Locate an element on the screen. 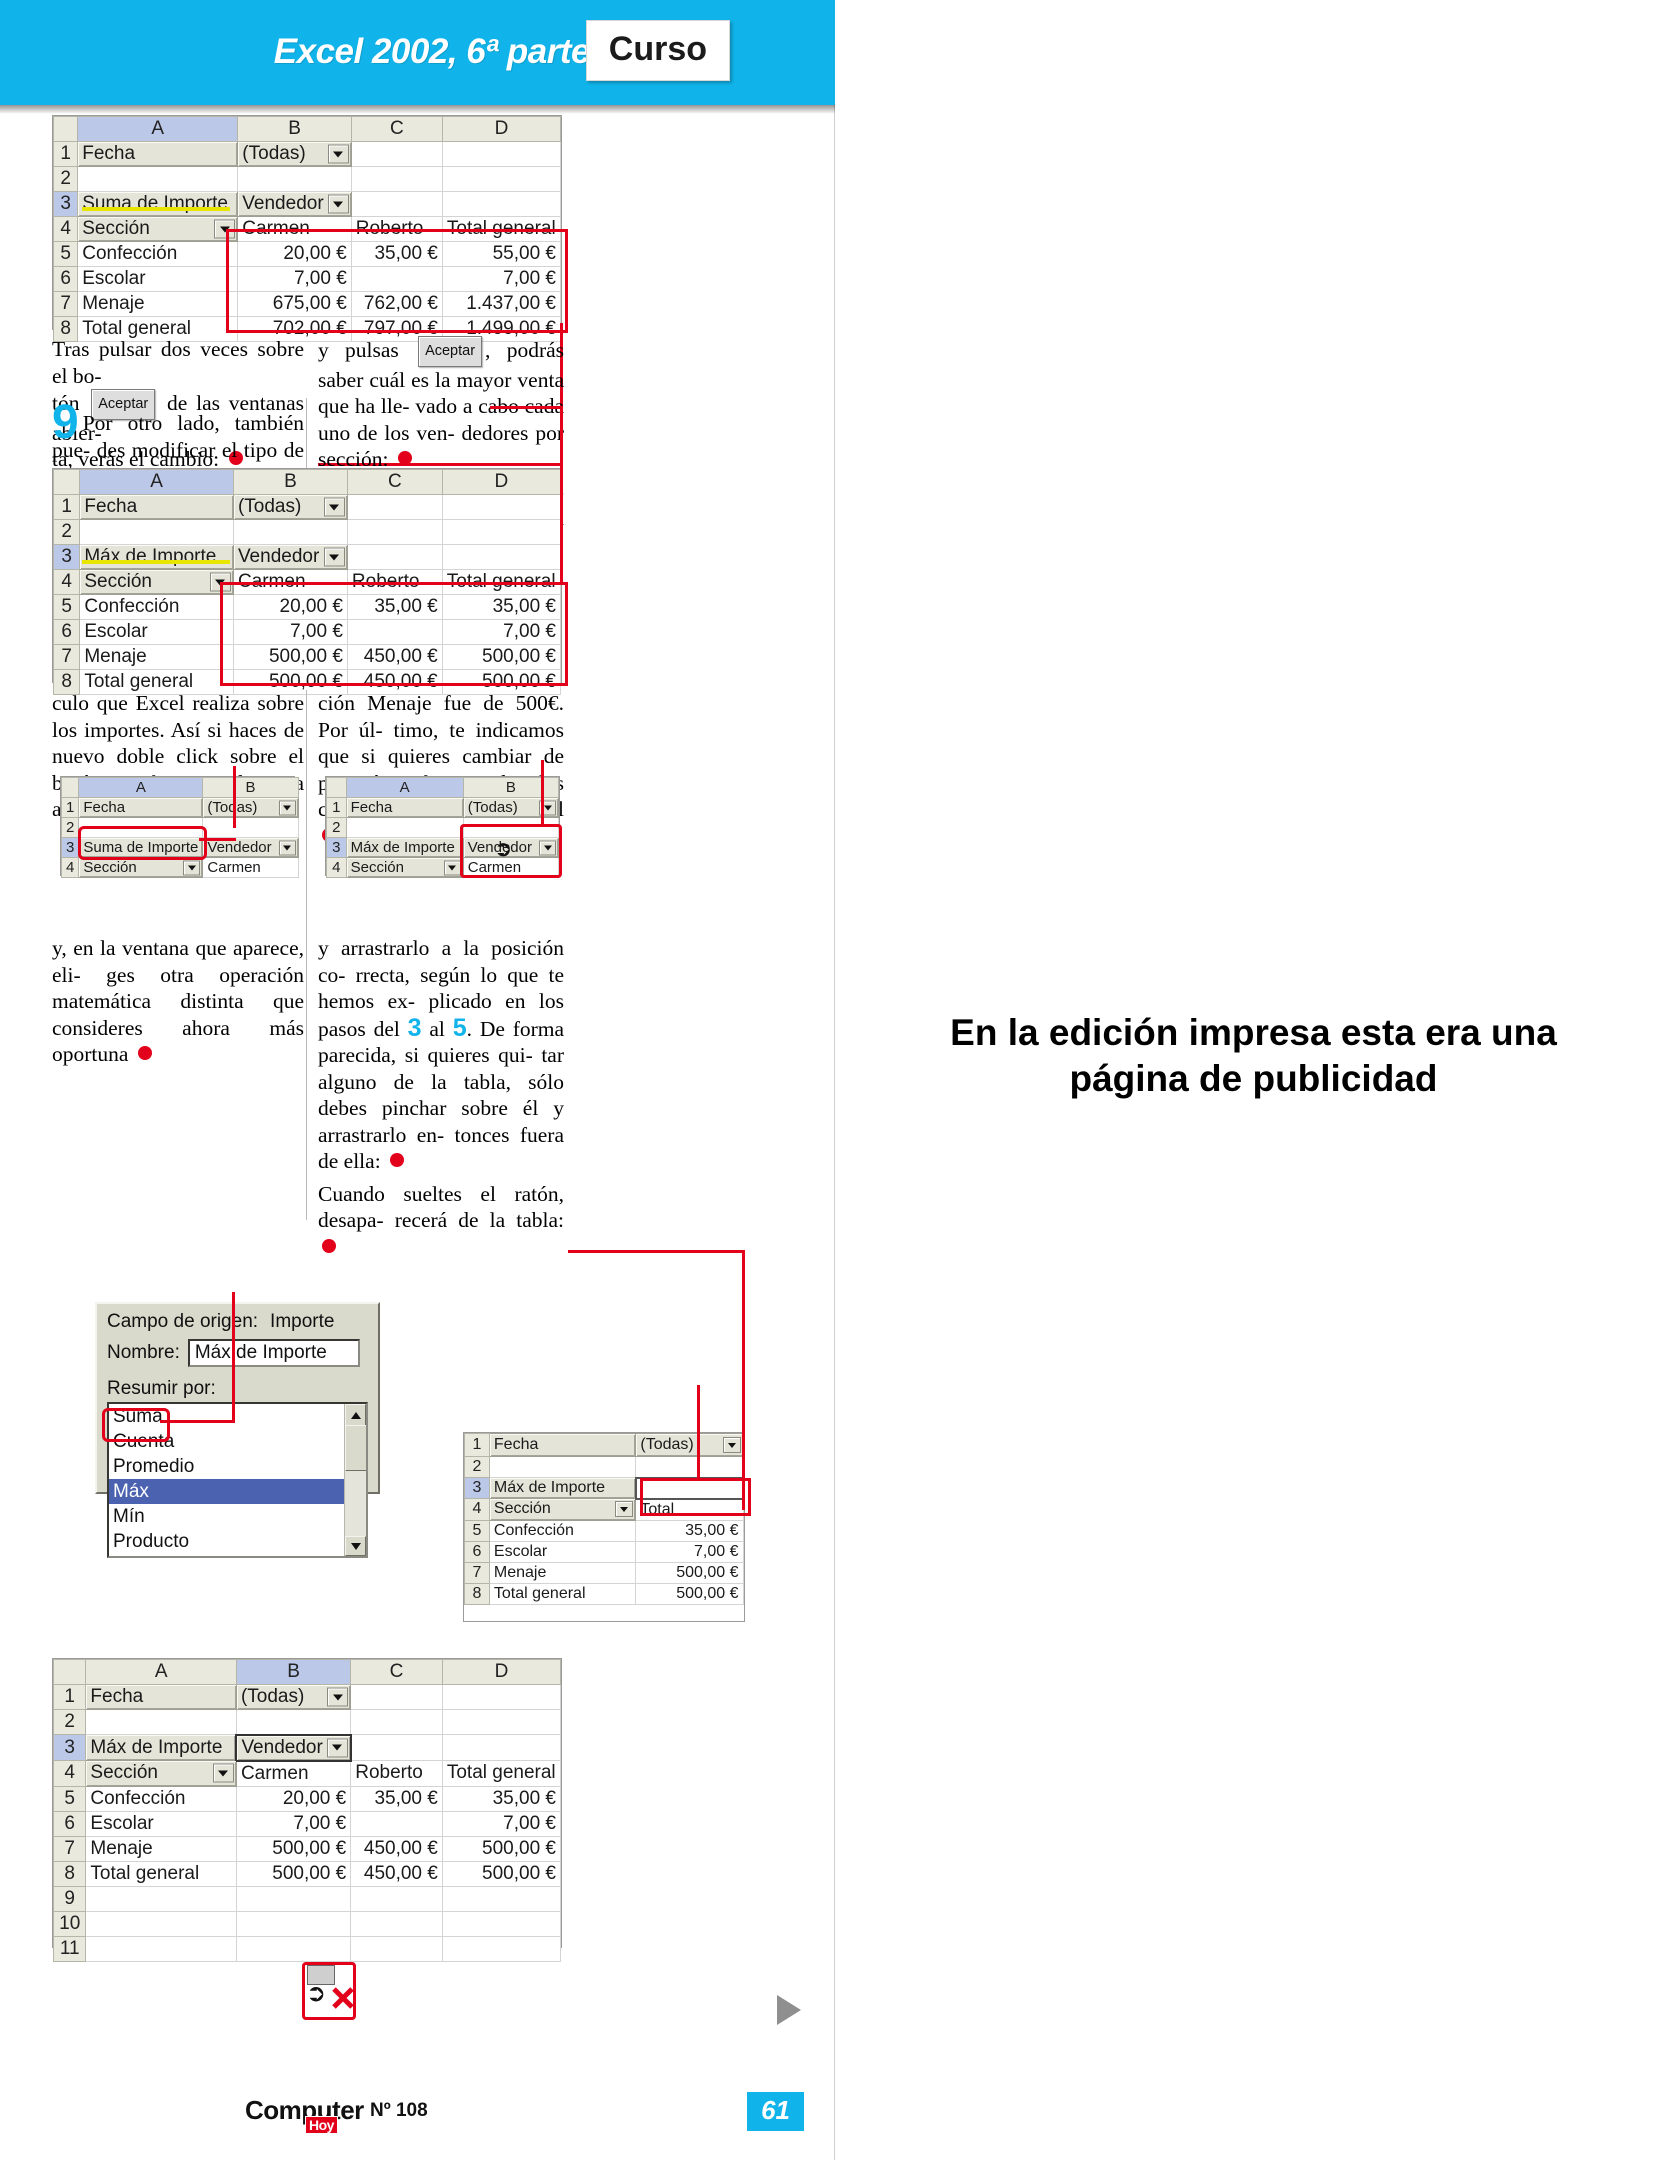 Image resolution: width=1671 pixels, height=2160 pixels. cell-b8: 702,00 € is located at coordinates (294, 329).